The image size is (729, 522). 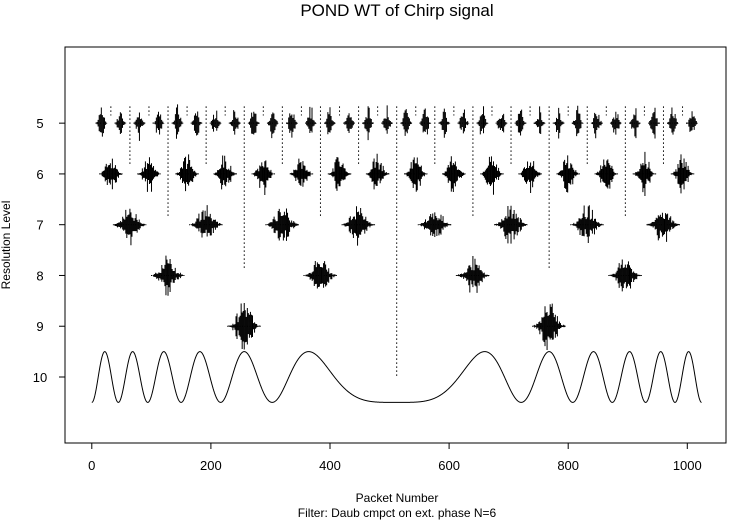 I want to click on x-tick-label: 0, so click(x=91, y=465).